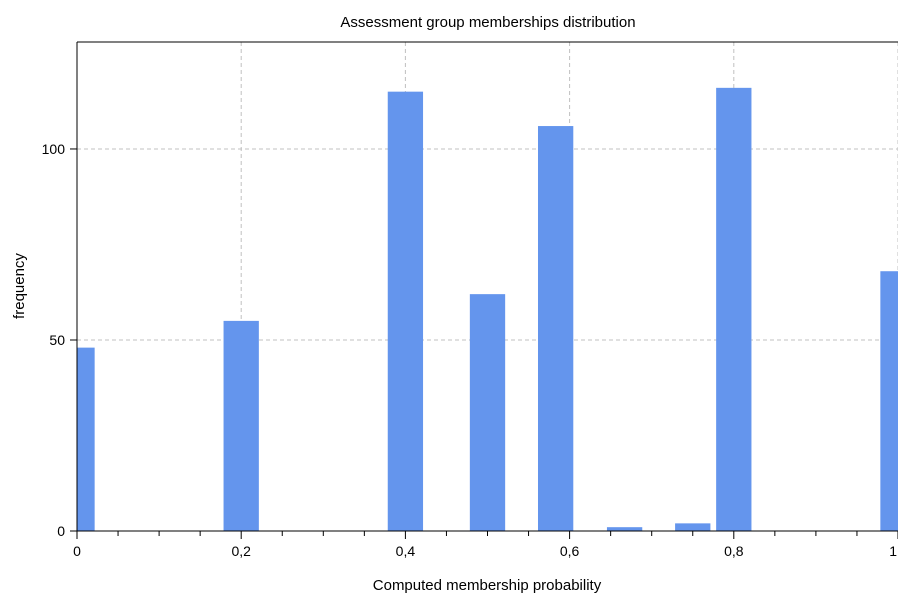  What do you see at coordinates (61, 531) in the screenshot?
I see `y-tick-label: 0` at bounding box center [61, 531].